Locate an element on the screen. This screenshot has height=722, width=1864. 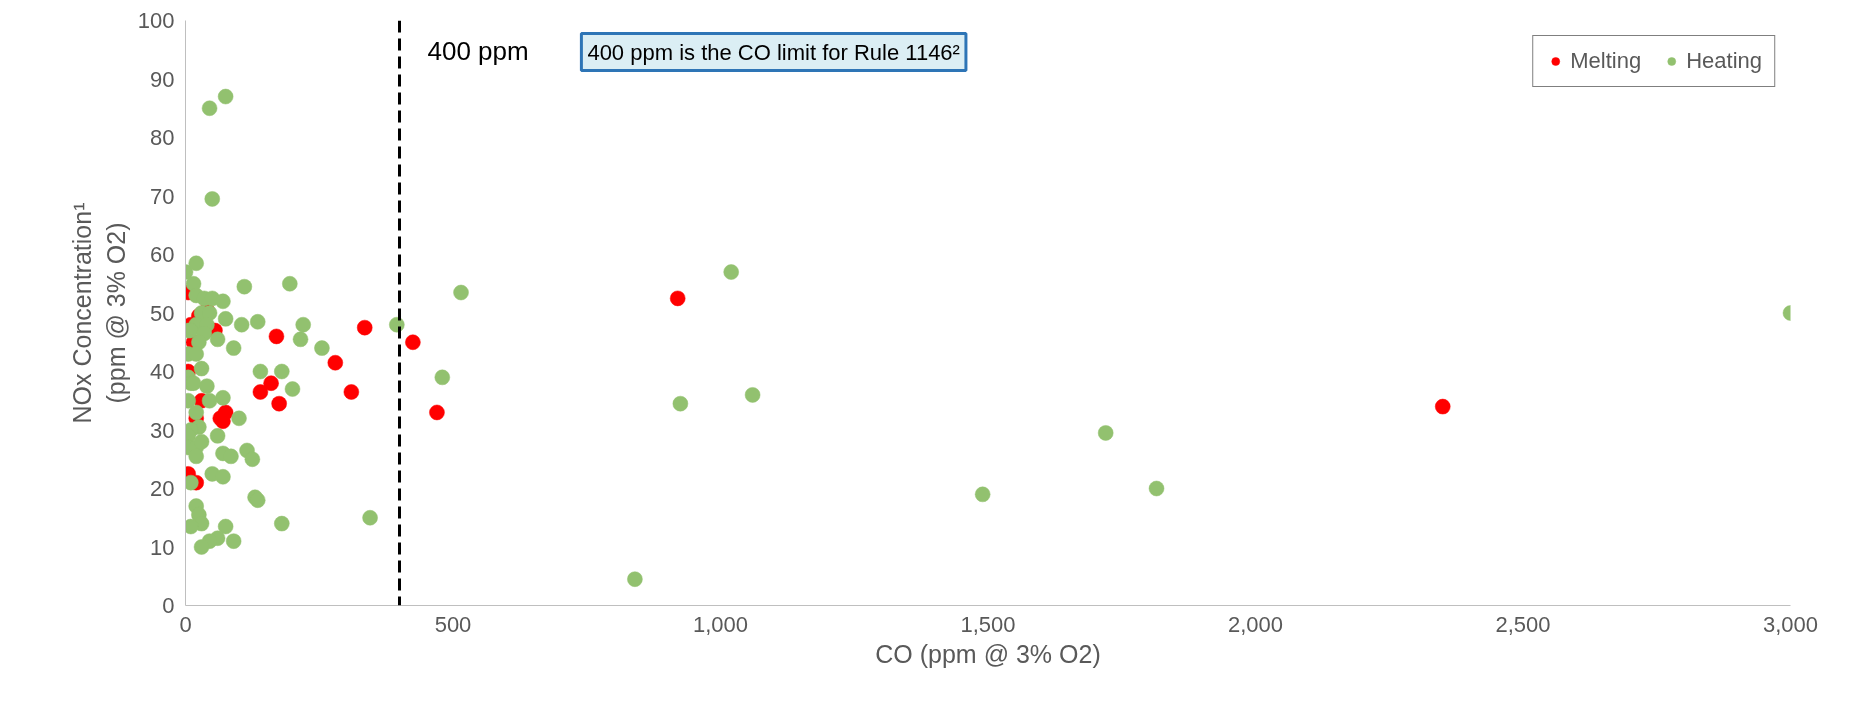
legend-label: Heating is located at coordinates (1724, 61).